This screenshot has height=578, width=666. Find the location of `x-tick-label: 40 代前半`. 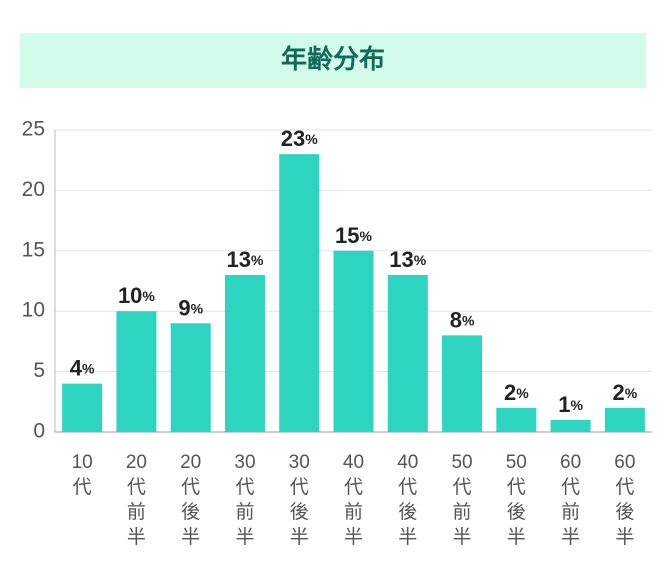

x-tick-label: 40 代前半 is located at coordinates (353, 500).